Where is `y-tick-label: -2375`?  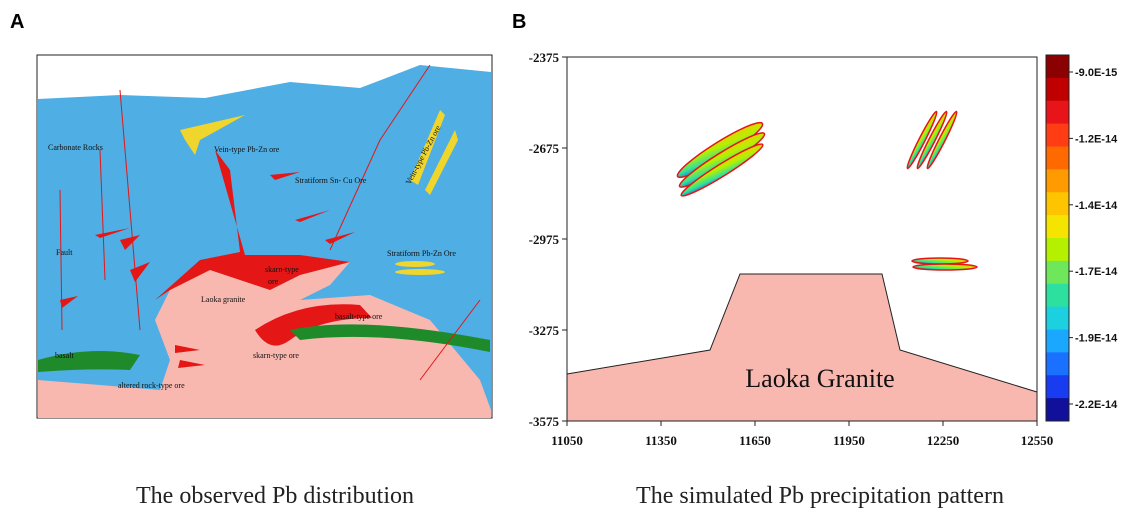 y-tick-label: -2375 is located at coordinates (544, 57).